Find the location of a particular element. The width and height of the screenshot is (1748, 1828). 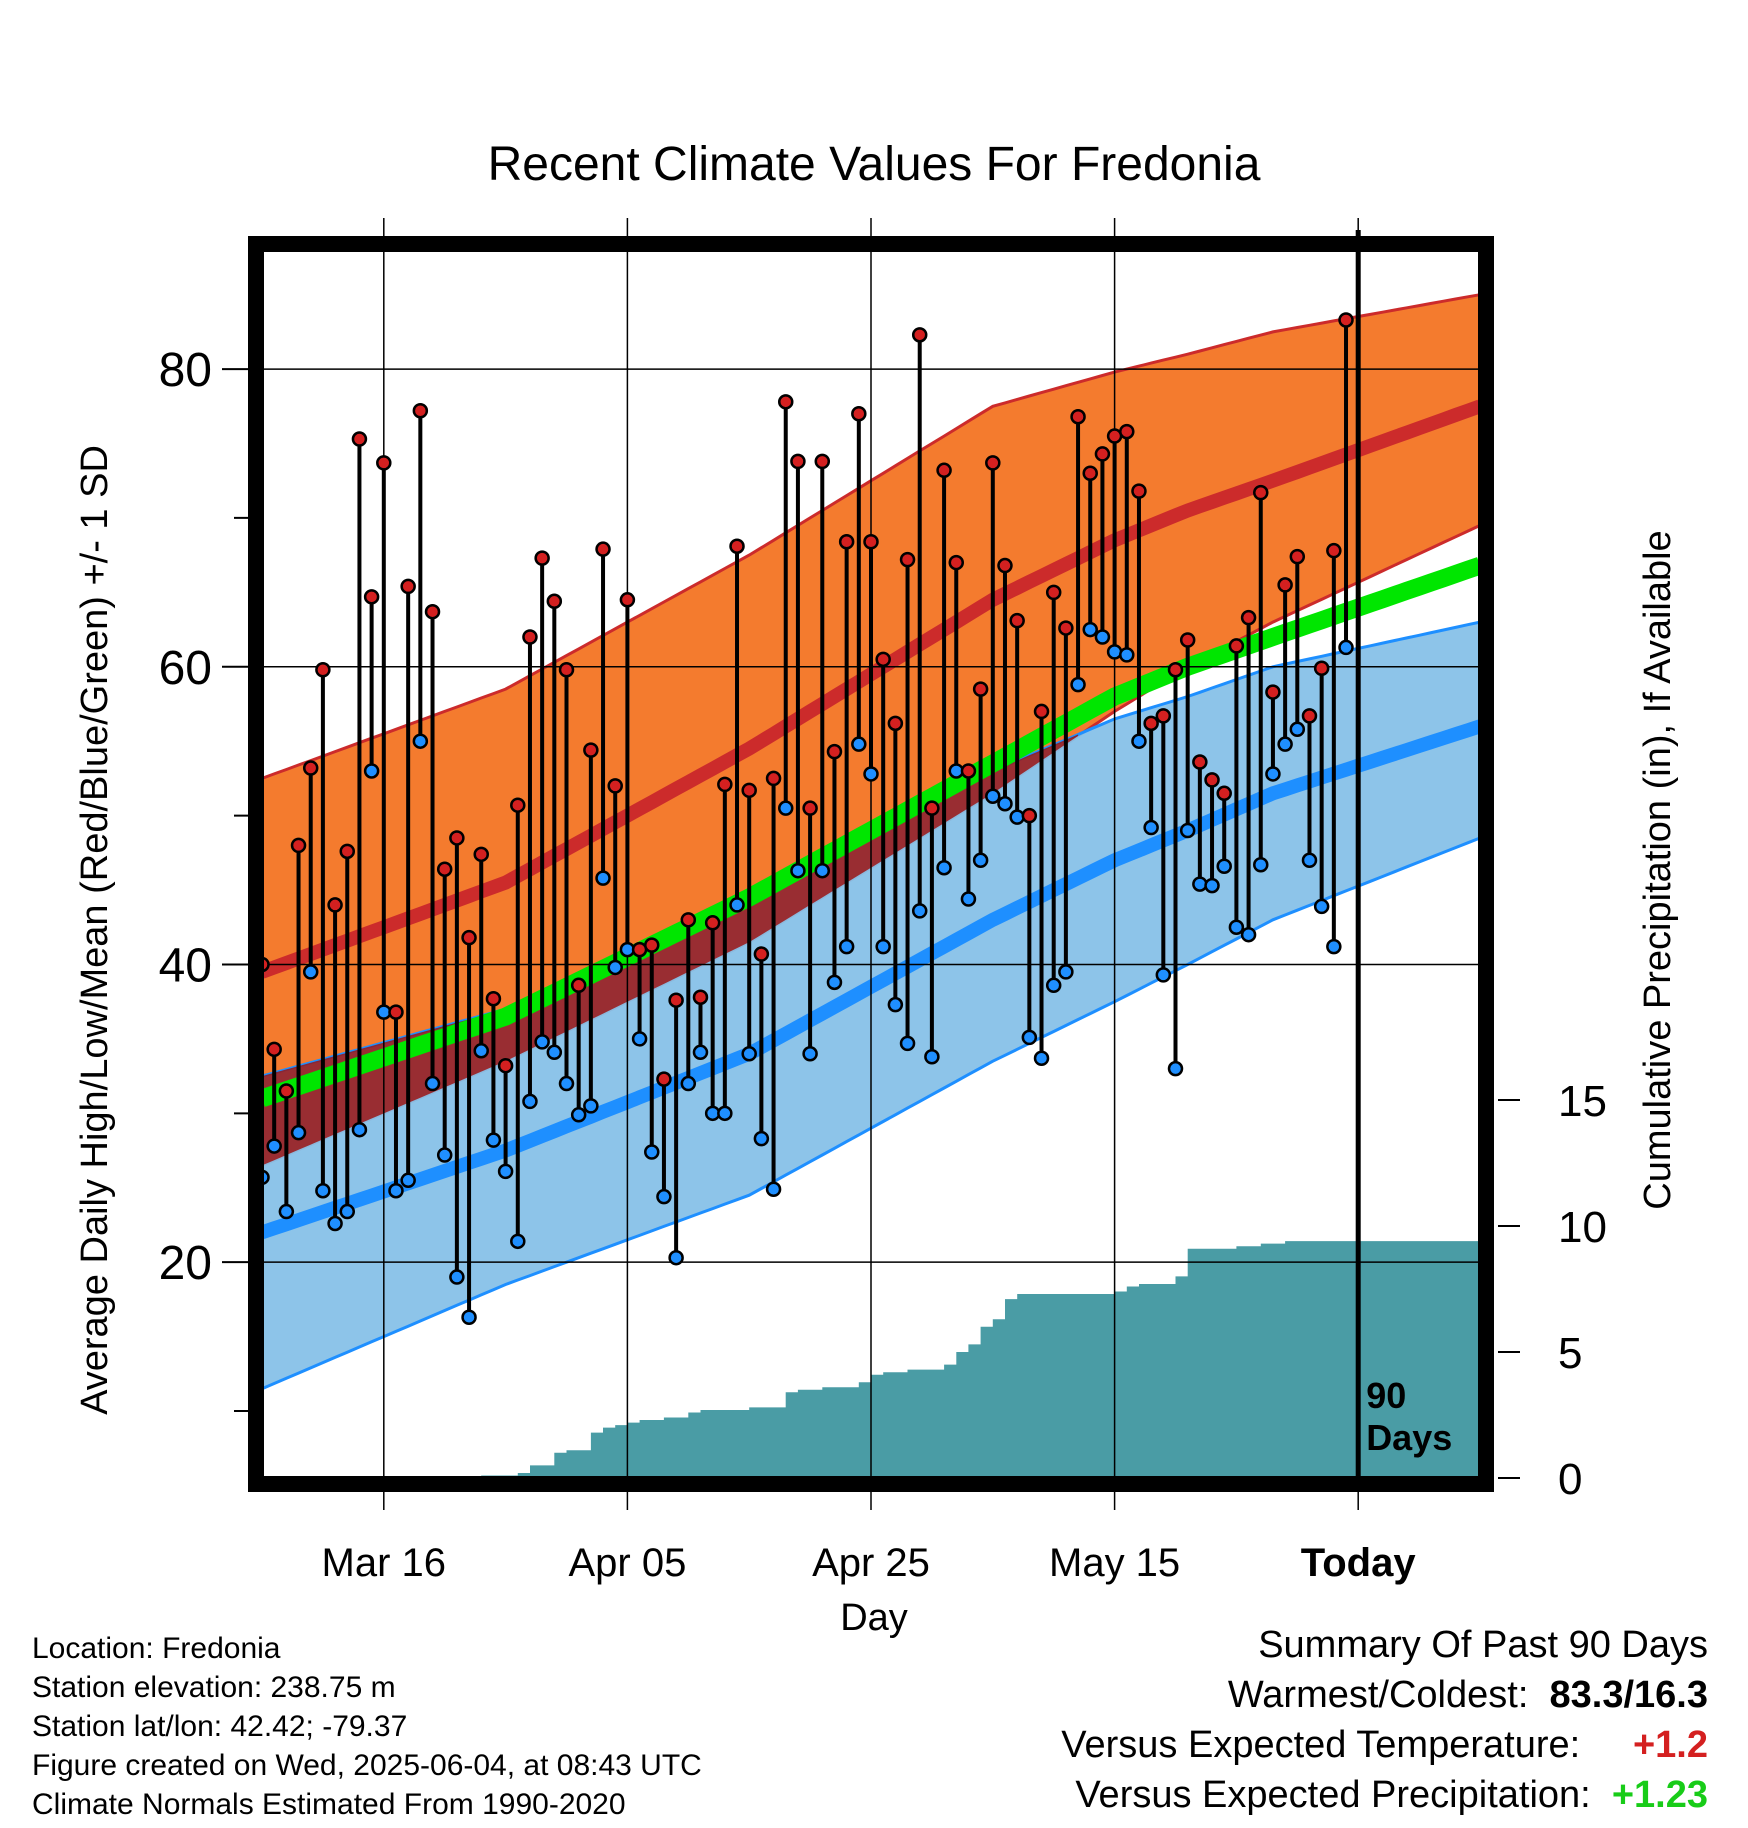

y-tick-label: 20 is located at coordinates (185, 1263).